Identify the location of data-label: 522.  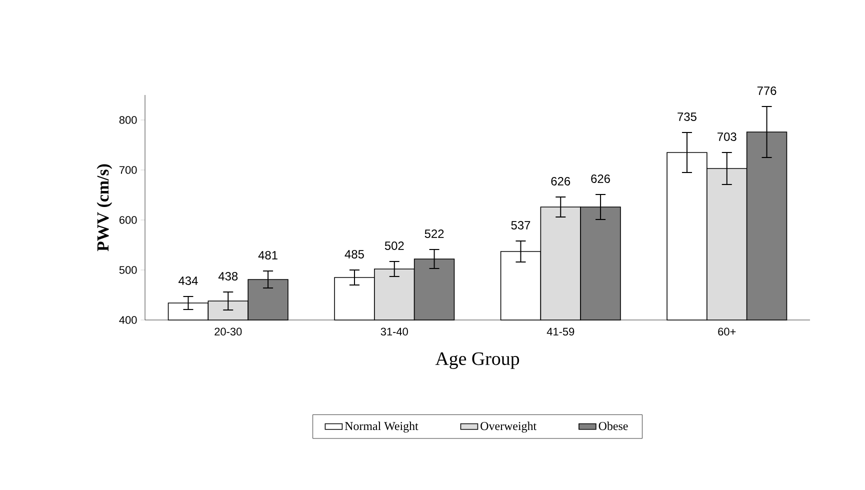
(434, 234).